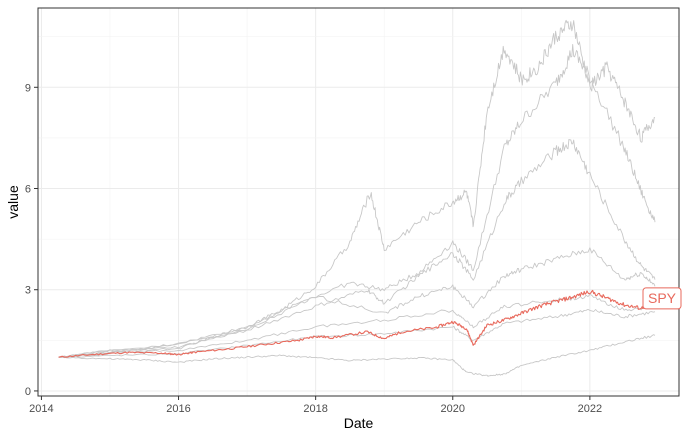  Describe the element at coordinates (28, 88) in the screenshot. I see `y-tick-label: 9` at that location.